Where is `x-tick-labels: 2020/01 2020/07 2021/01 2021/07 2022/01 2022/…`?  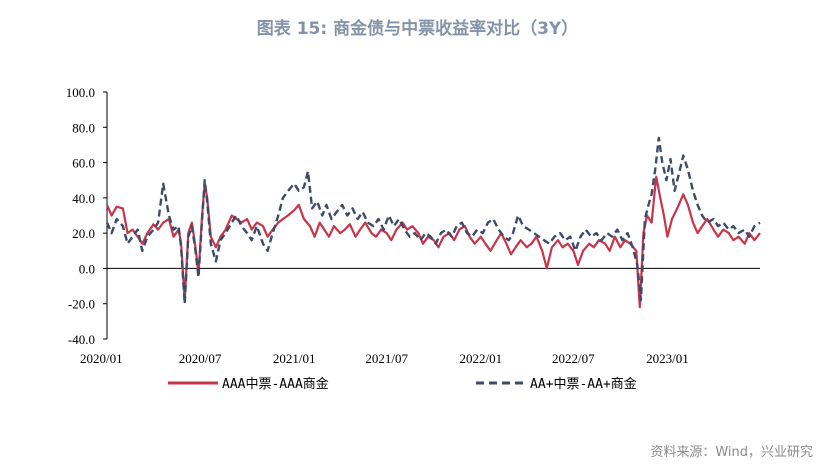
x-tick-labels: 2020/01 2020/07 2021/01 2021/07 2022/01 2022/… is located at coordinates (384, 358).